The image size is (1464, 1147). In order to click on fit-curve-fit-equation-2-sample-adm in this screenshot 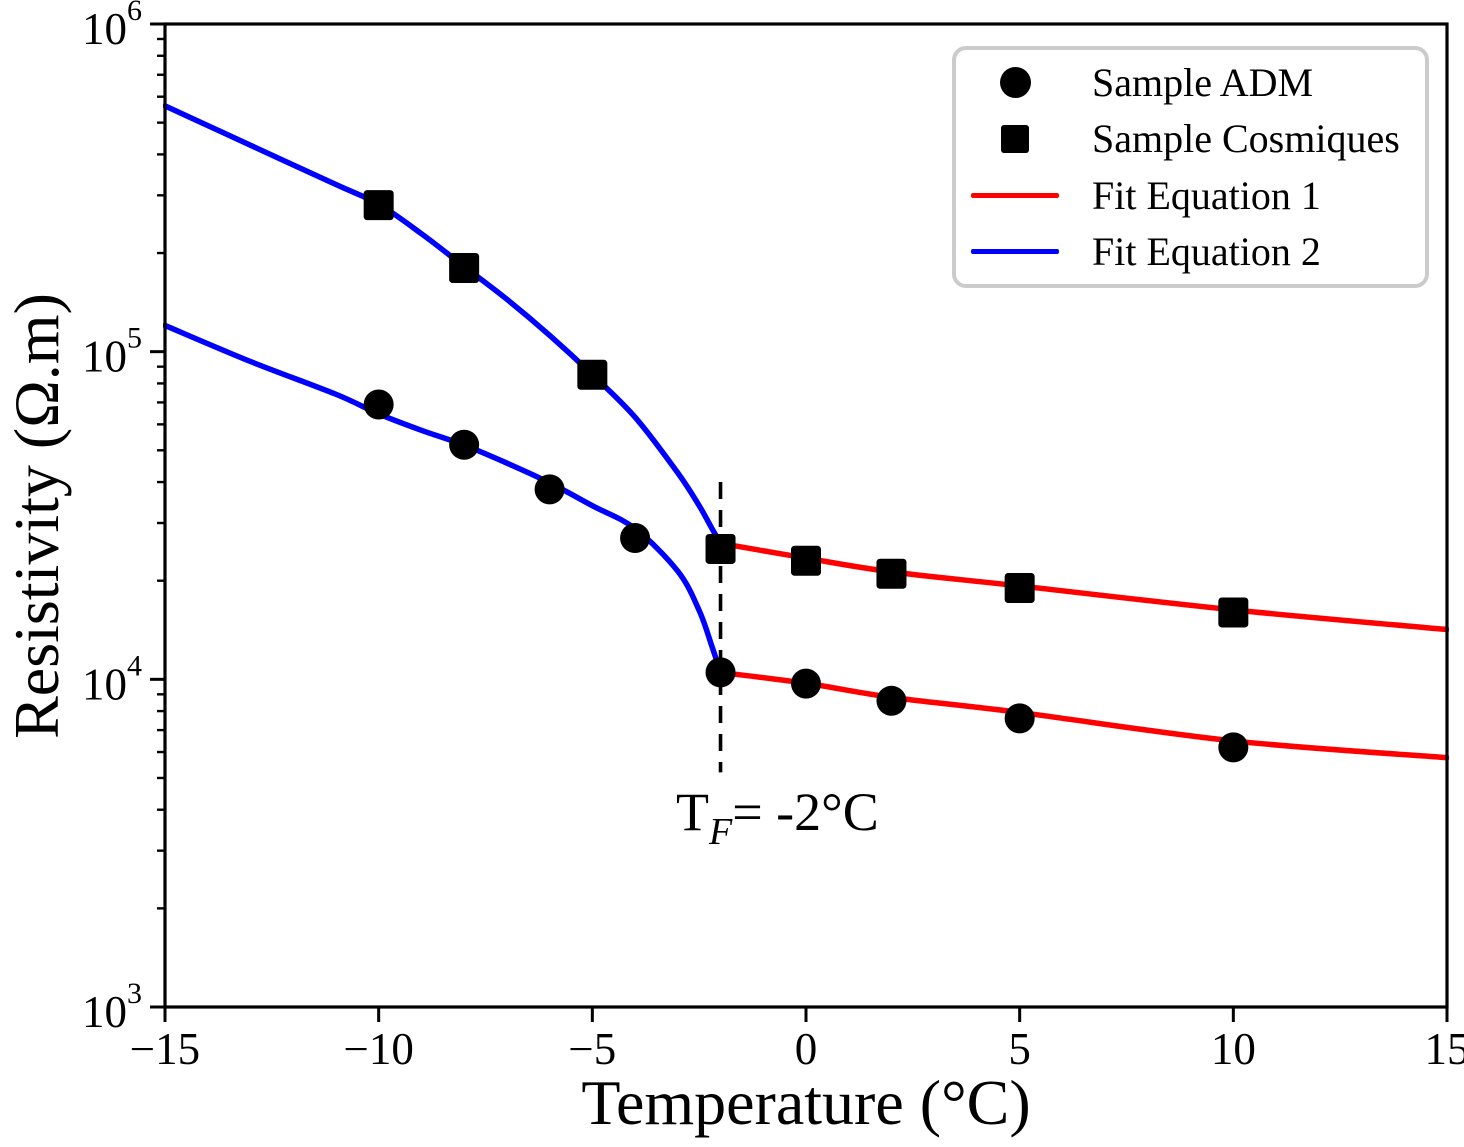, I will do `click(443, 499)`.